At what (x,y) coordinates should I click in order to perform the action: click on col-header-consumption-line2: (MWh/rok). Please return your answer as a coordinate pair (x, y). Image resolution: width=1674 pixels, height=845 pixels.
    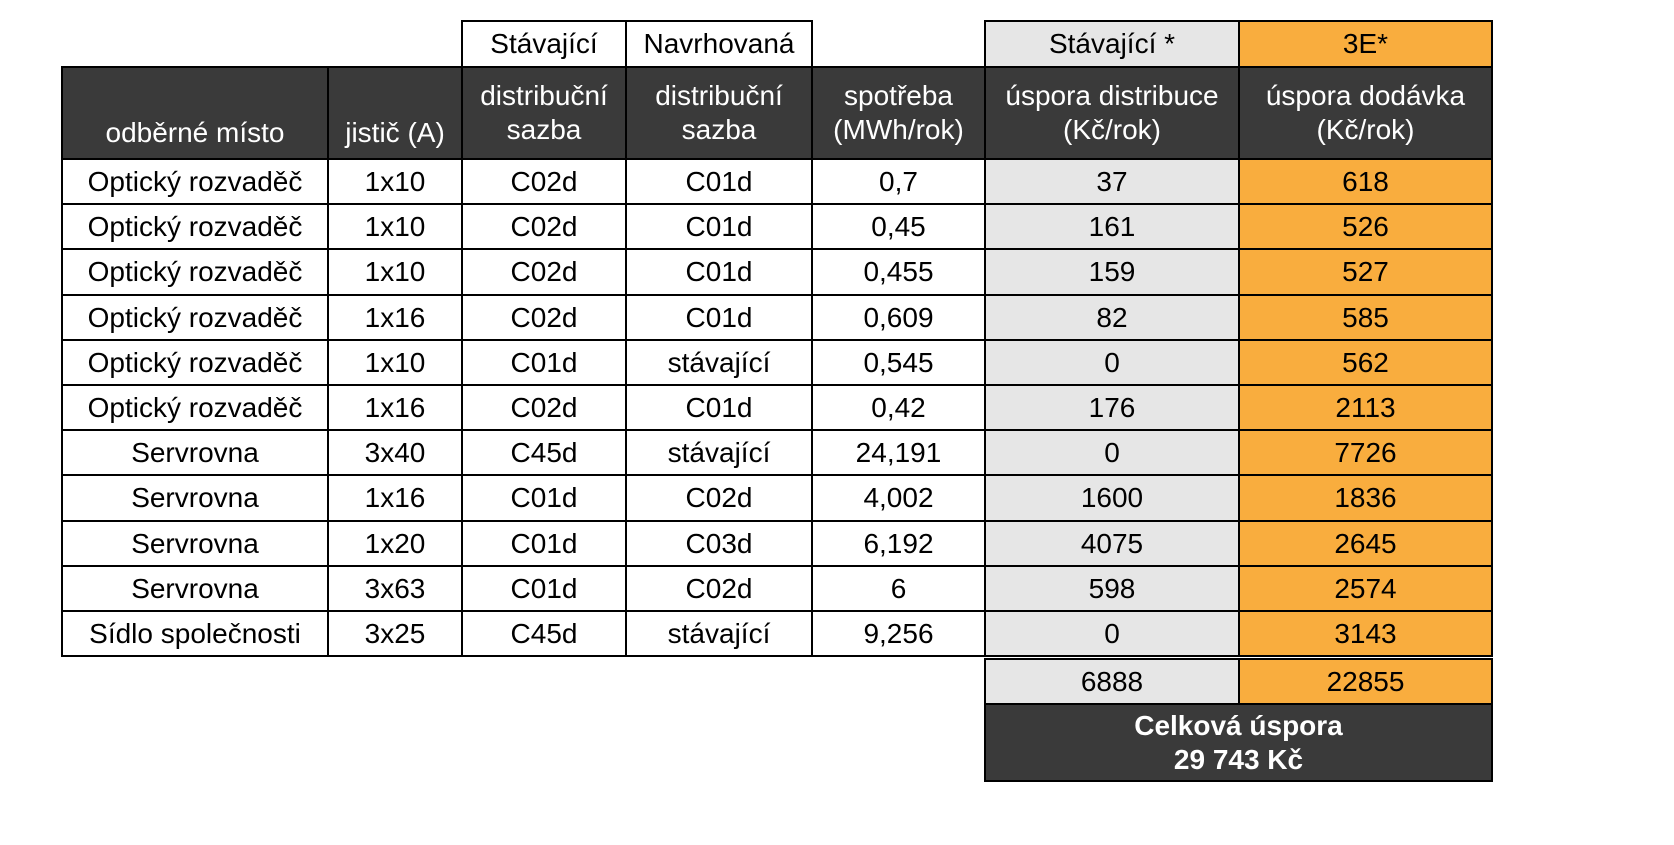
    Looking at the image, I should click on (898, 129).